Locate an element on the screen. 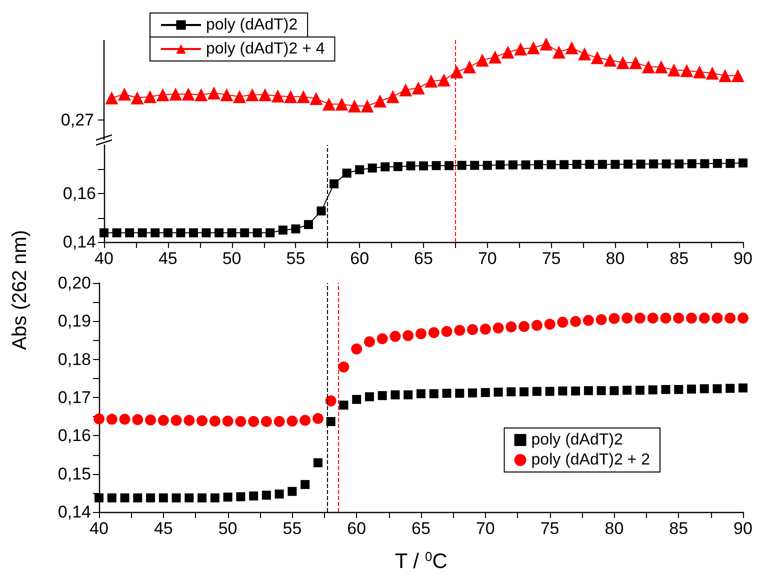 The height and width of the screenshot is (582, 757). y-tick-label: 0,20 is located at coordinates (74, 283).